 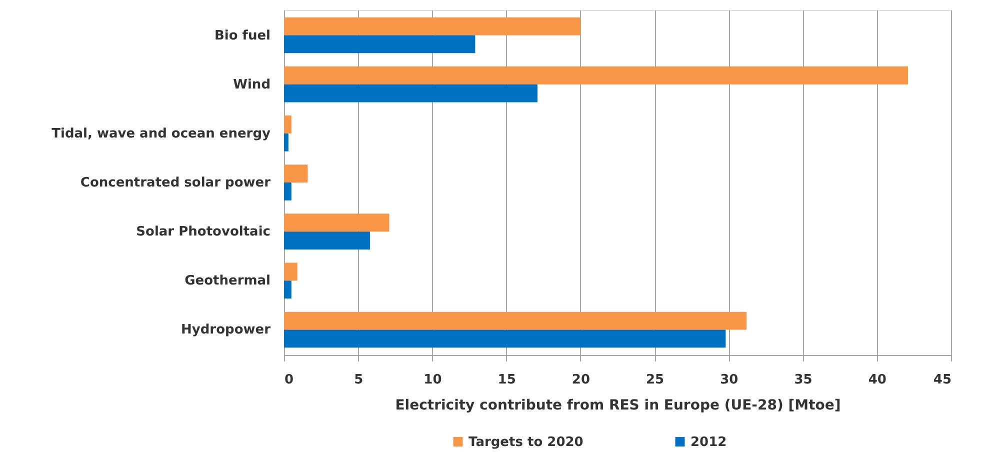 What do you see at coordinates (618, 406) in the screenshot?
I see `x-axis-title: Electricity contribute from RES in Europe (UE-28) [Mtoe]` at bounding box center [618, 406].